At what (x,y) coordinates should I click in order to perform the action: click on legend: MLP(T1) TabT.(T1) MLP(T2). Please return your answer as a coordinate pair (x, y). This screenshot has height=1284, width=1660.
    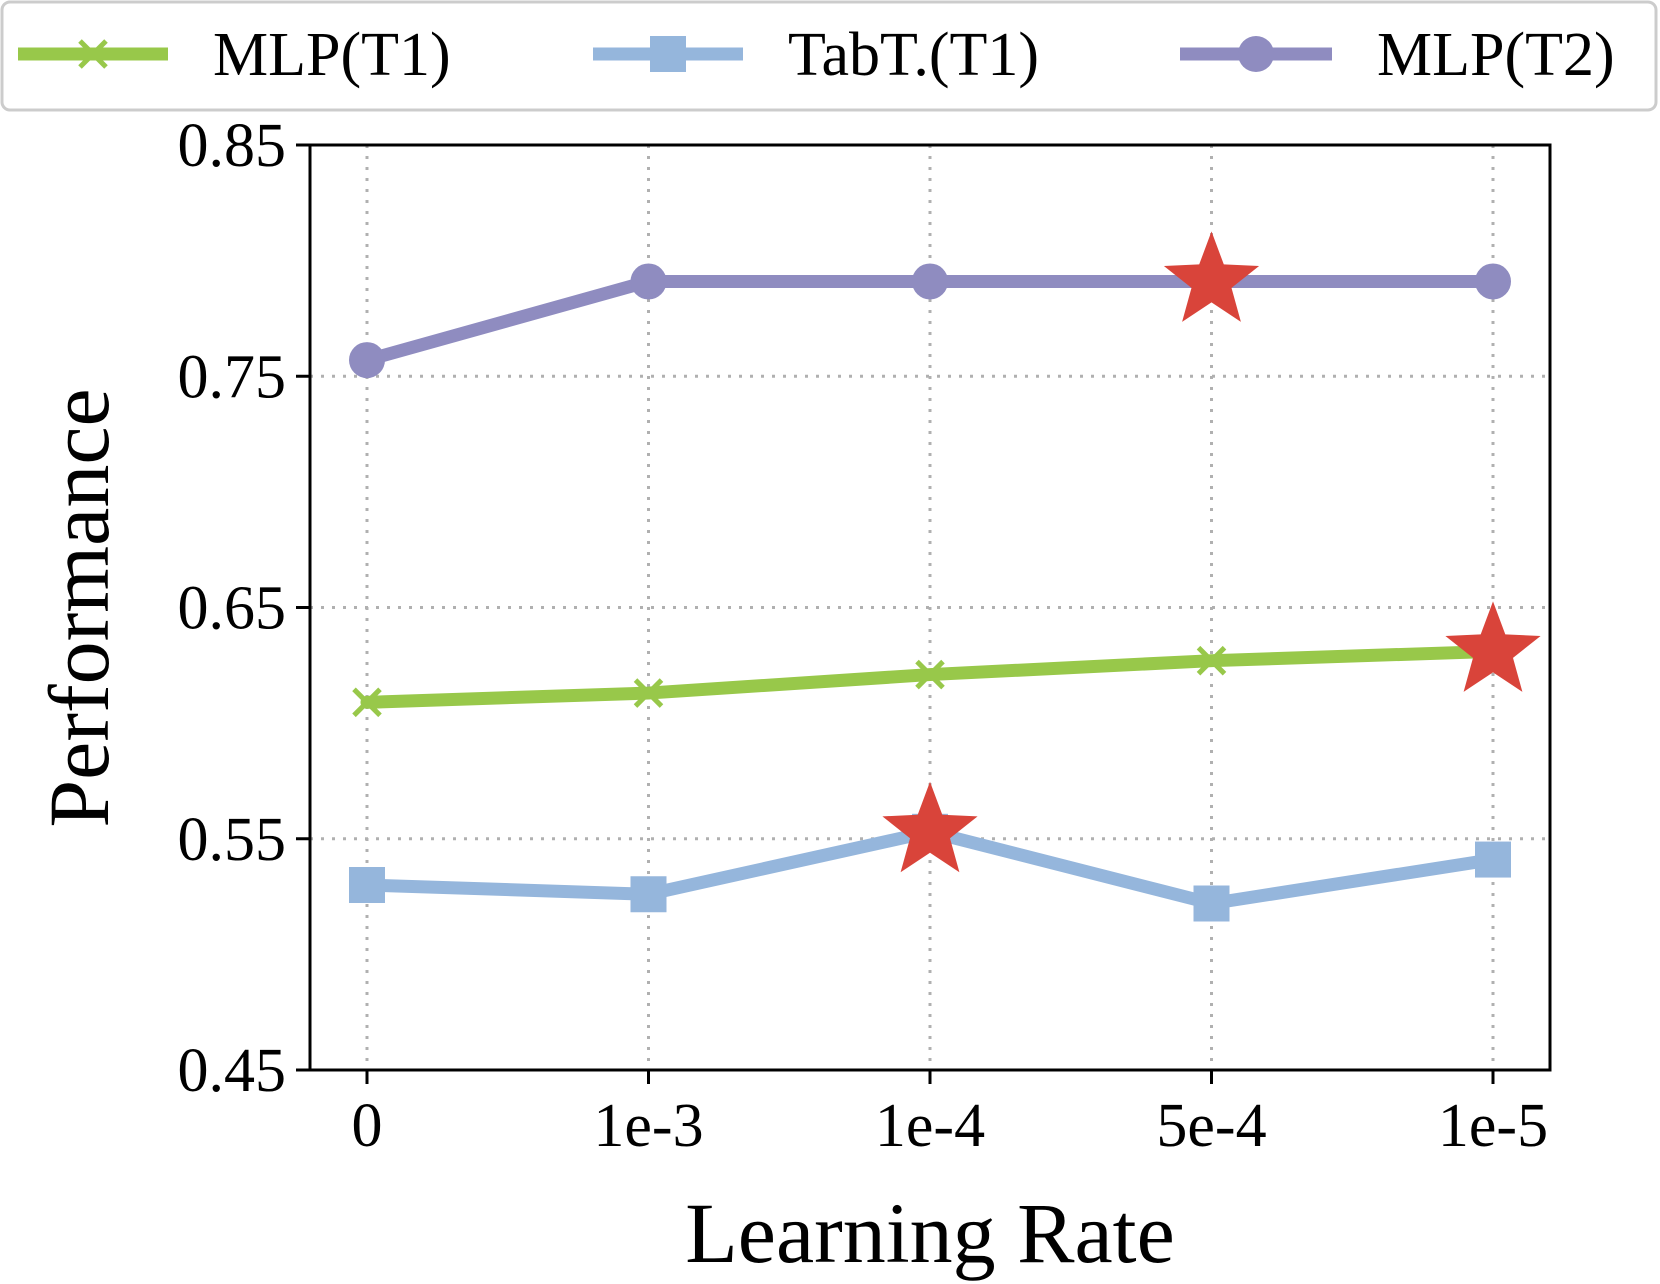
    Looking at the image, I should click on (829, 56).